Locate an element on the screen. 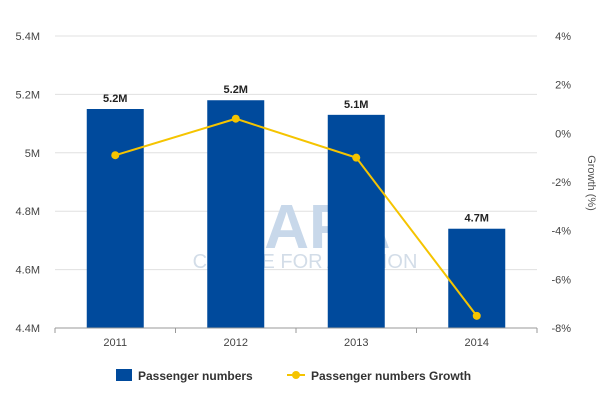  x-axis-tick-label: 2014 is located at coordinates (477, 343).